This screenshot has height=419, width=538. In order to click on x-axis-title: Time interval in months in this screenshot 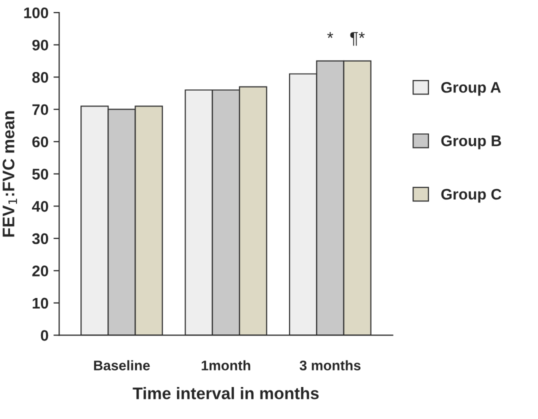, I will do `click(225, 393)`.